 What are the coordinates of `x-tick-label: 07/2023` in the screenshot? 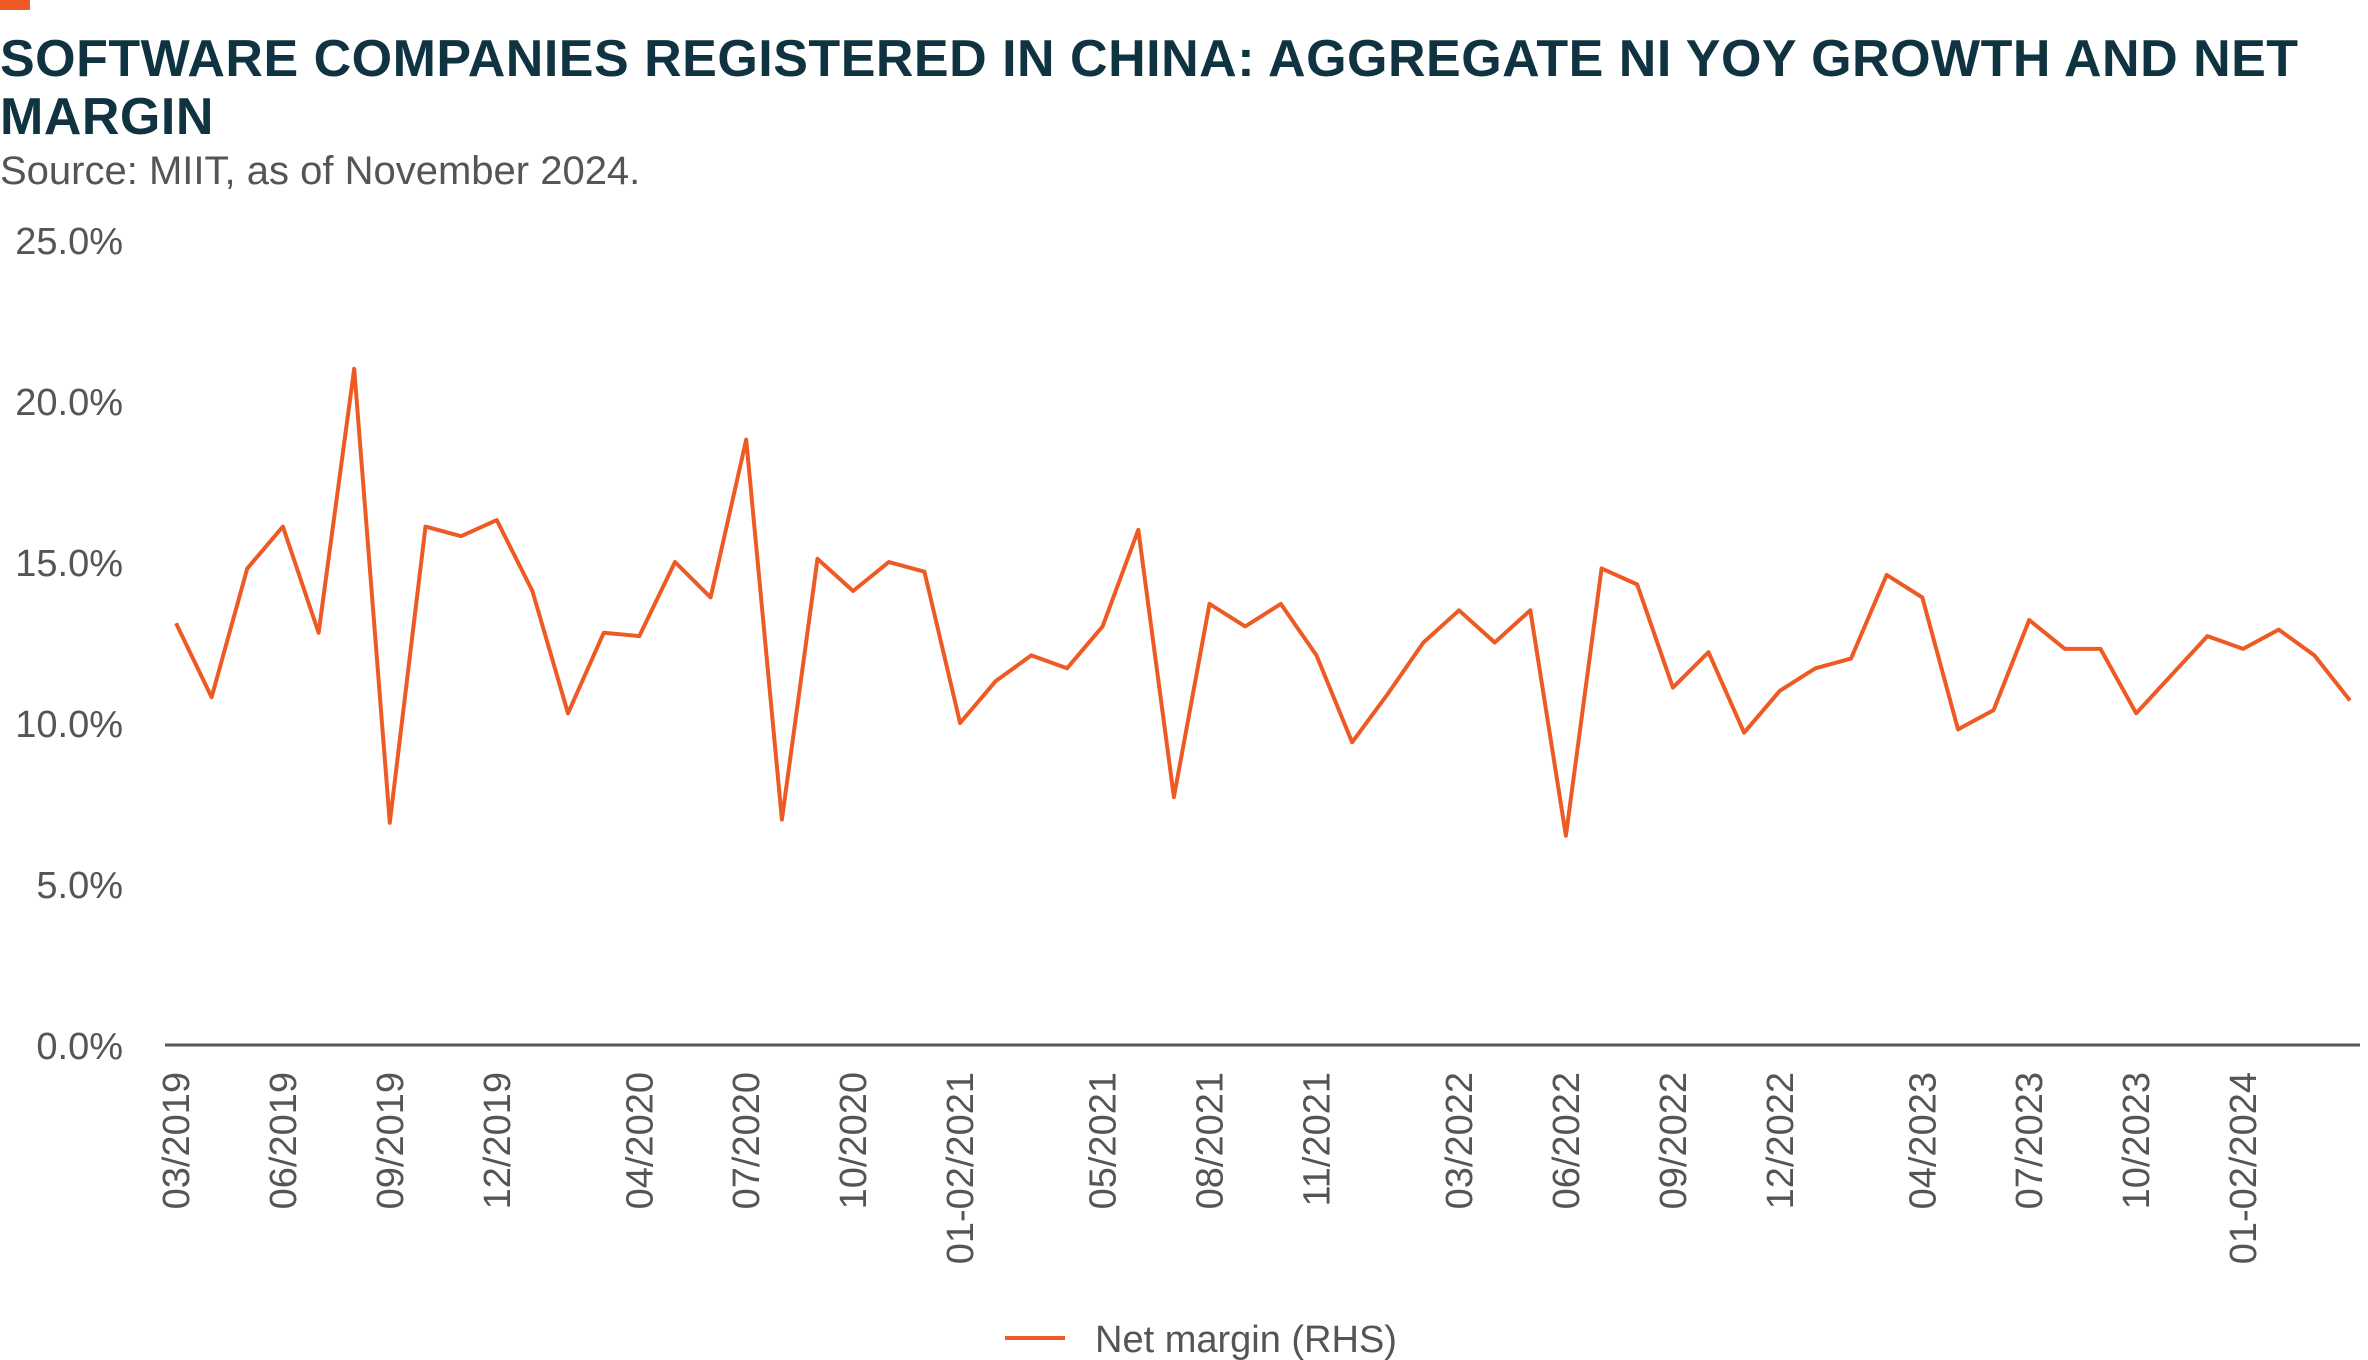 It's located at (2030, 1140).